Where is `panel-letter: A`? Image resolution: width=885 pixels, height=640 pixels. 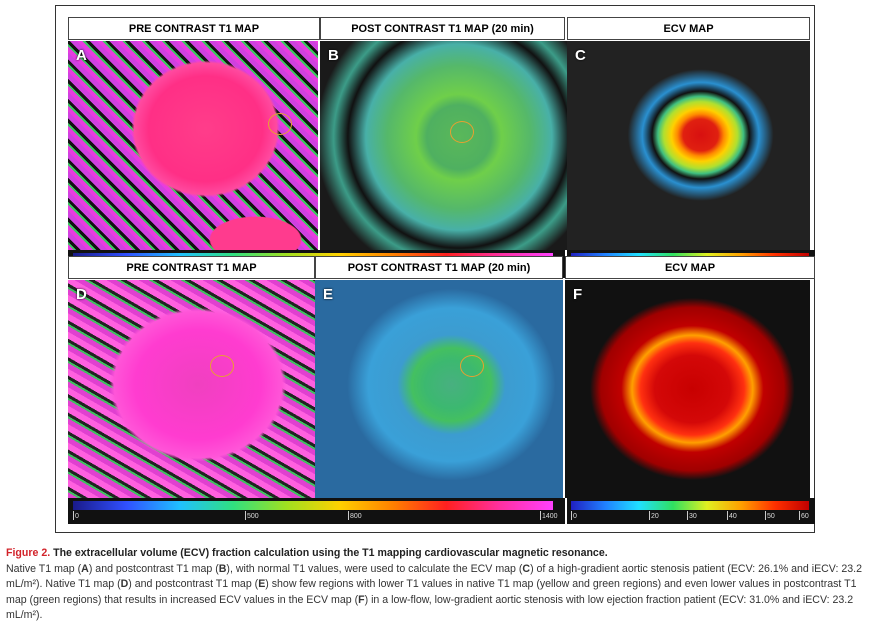 panel-letter: A is located at coordinates (81, 55).